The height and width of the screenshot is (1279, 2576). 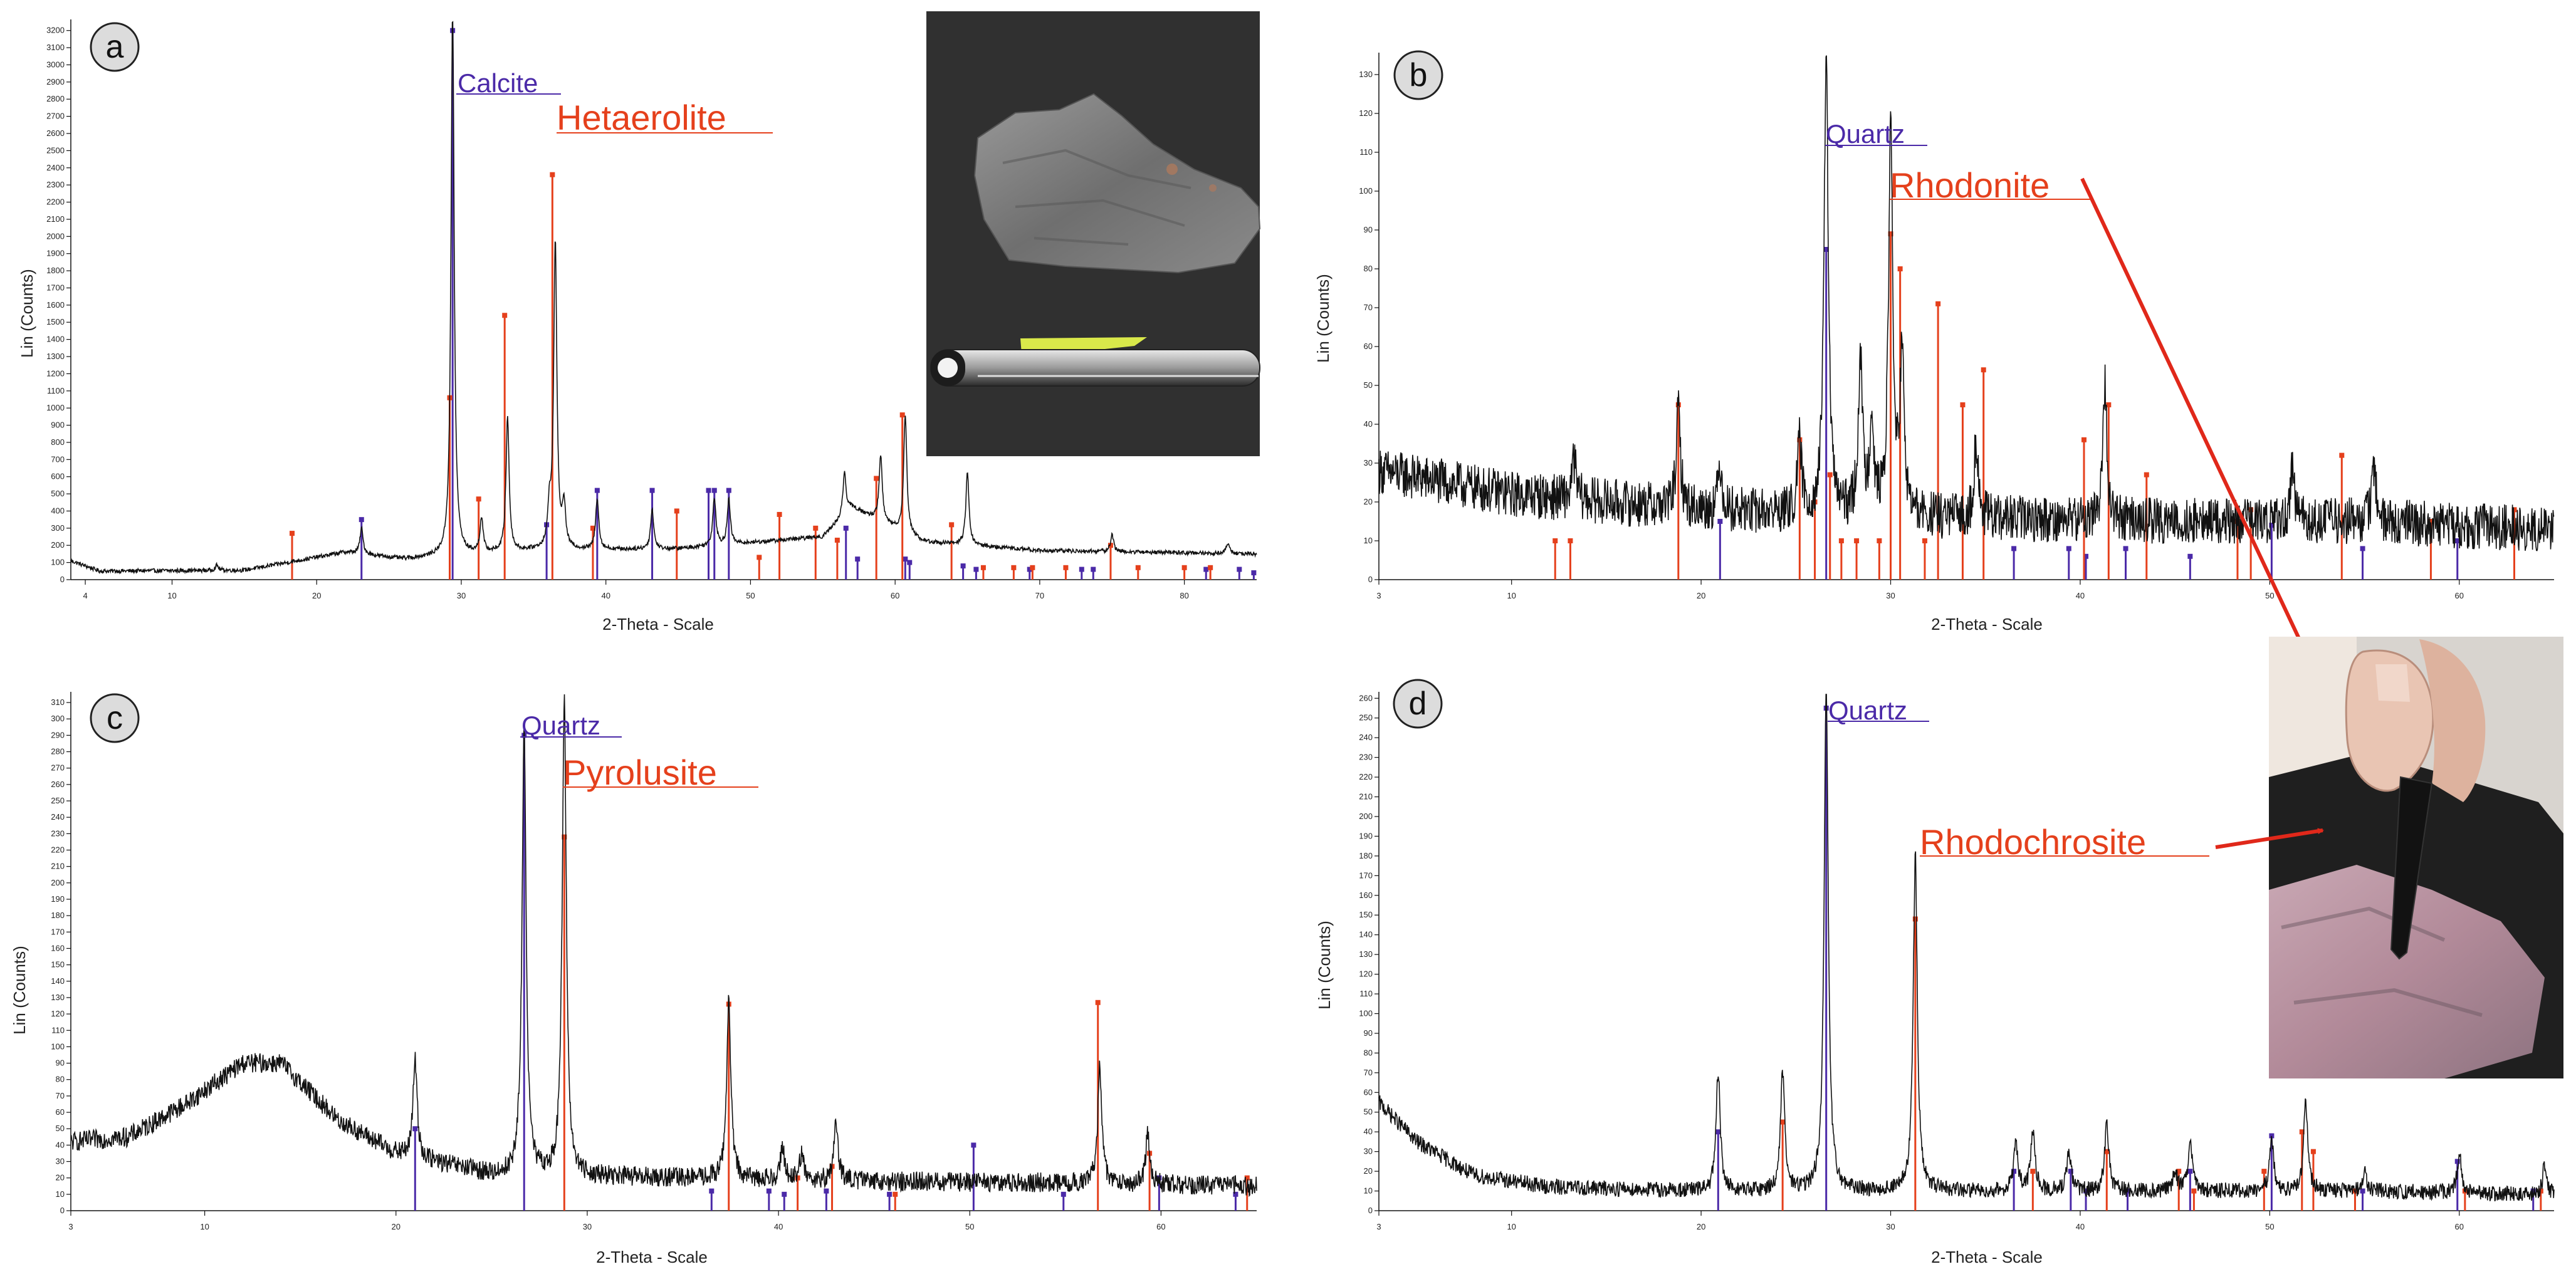 What do you see at coordinates (1184, 595) in the screenshot?
I see `x-tick-label: 80` at bounding box center [1184, 595].